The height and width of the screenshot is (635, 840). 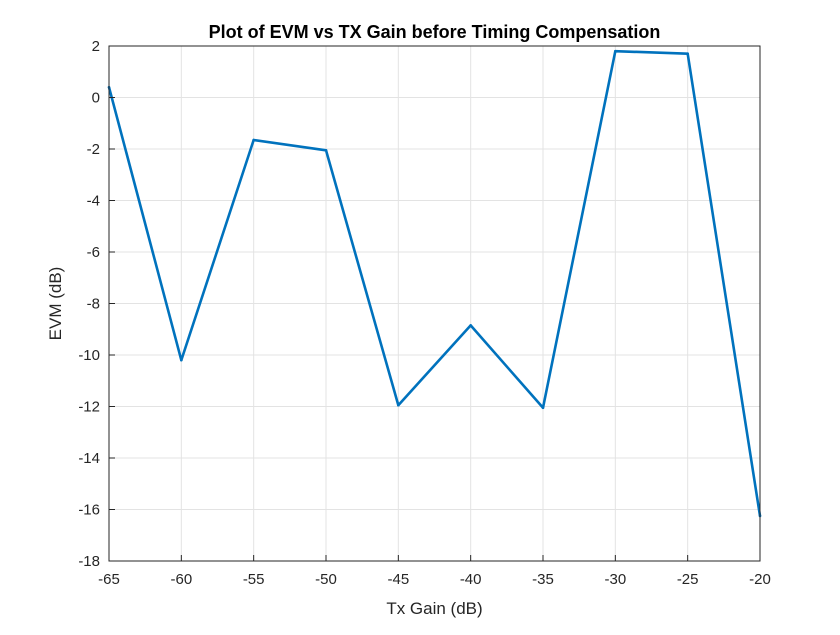 What do you see at coordinates (93, 304) in the screenshot?
I see `y-tick-label: -8` at bounding box center [93, 304].